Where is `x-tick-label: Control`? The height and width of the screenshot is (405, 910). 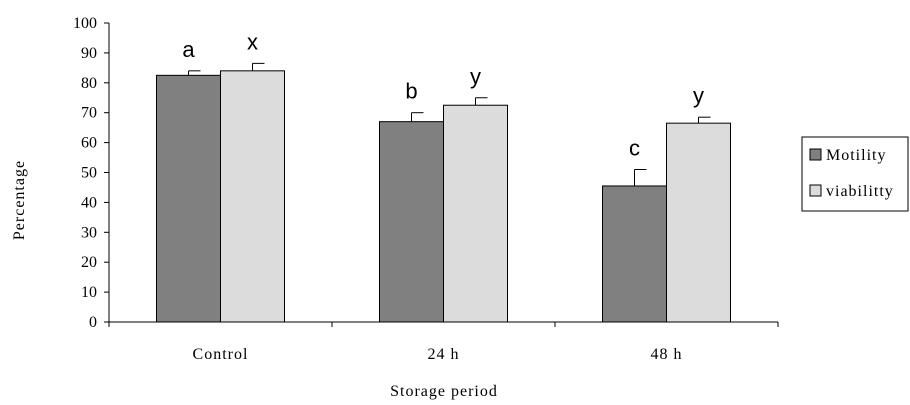 x-tick-label: Control is located at coordinates (221, 354).